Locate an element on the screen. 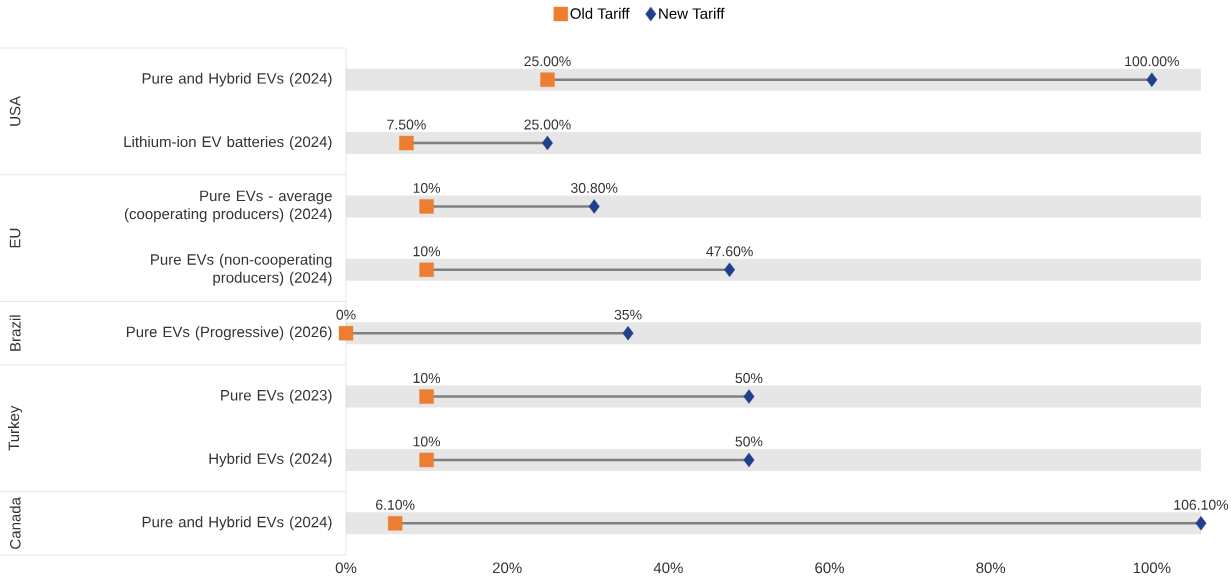  data-label: 47.60% is located at coordinates (729, 251).